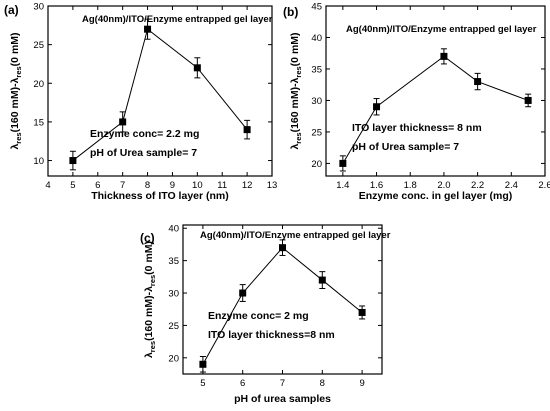 Image resolution: width=550 pixels, height=411 pixels. Describe the element at coordinates (38, 161) in the screenshot. I see `y-tick-label: 10` at that location.